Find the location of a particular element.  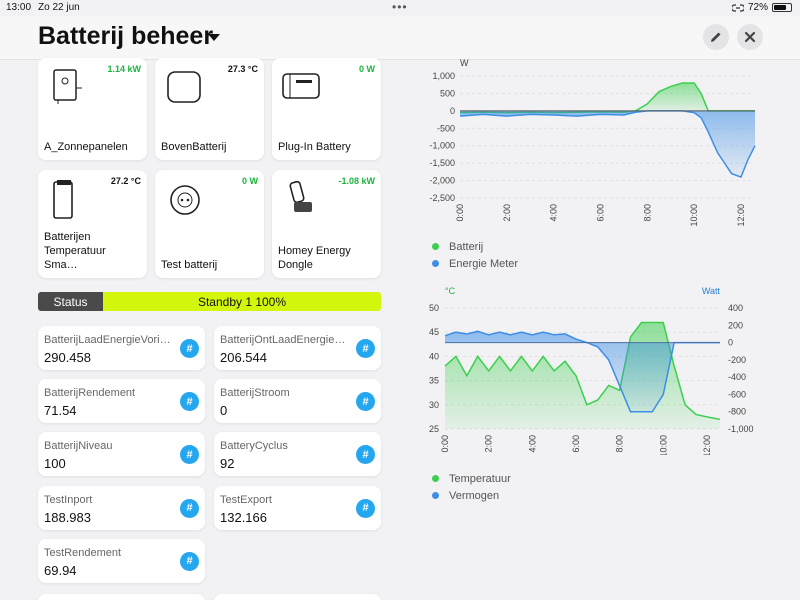

device-card: 0 W Plug-In Battery is located at coordinates (326, 109).